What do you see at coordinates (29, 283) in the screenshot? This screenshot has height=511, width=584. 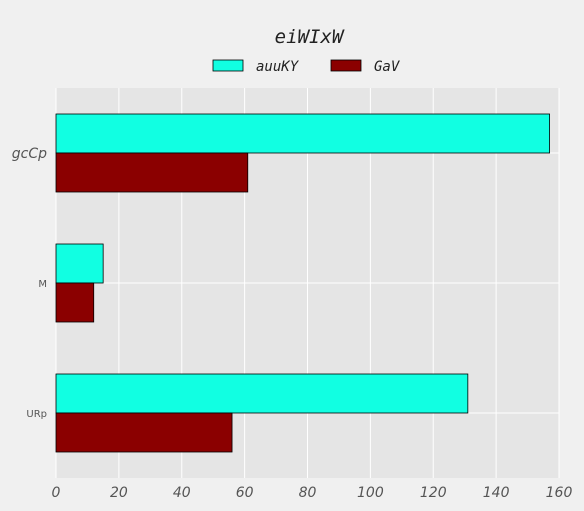 I see `y-axis-ticks: gcCp M URp` at bounding box center [29, 283].